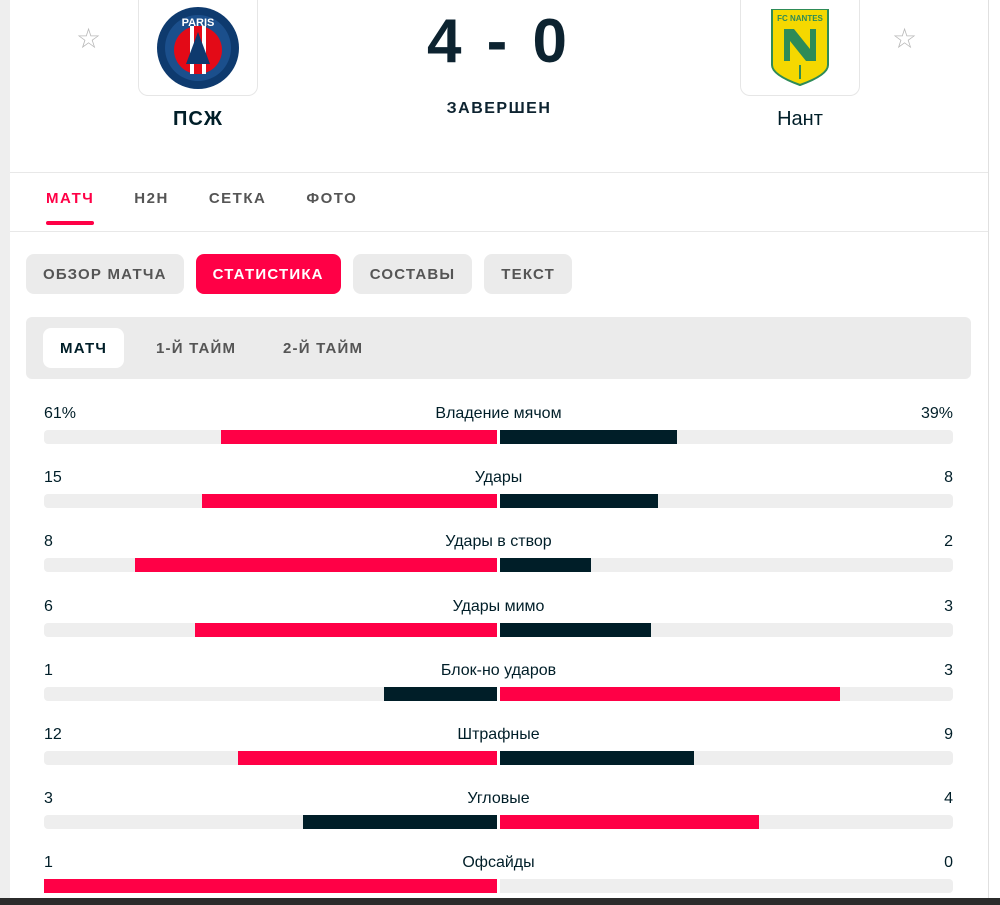  I want to click on svg-text: FC NANTES, so click(800, 18).